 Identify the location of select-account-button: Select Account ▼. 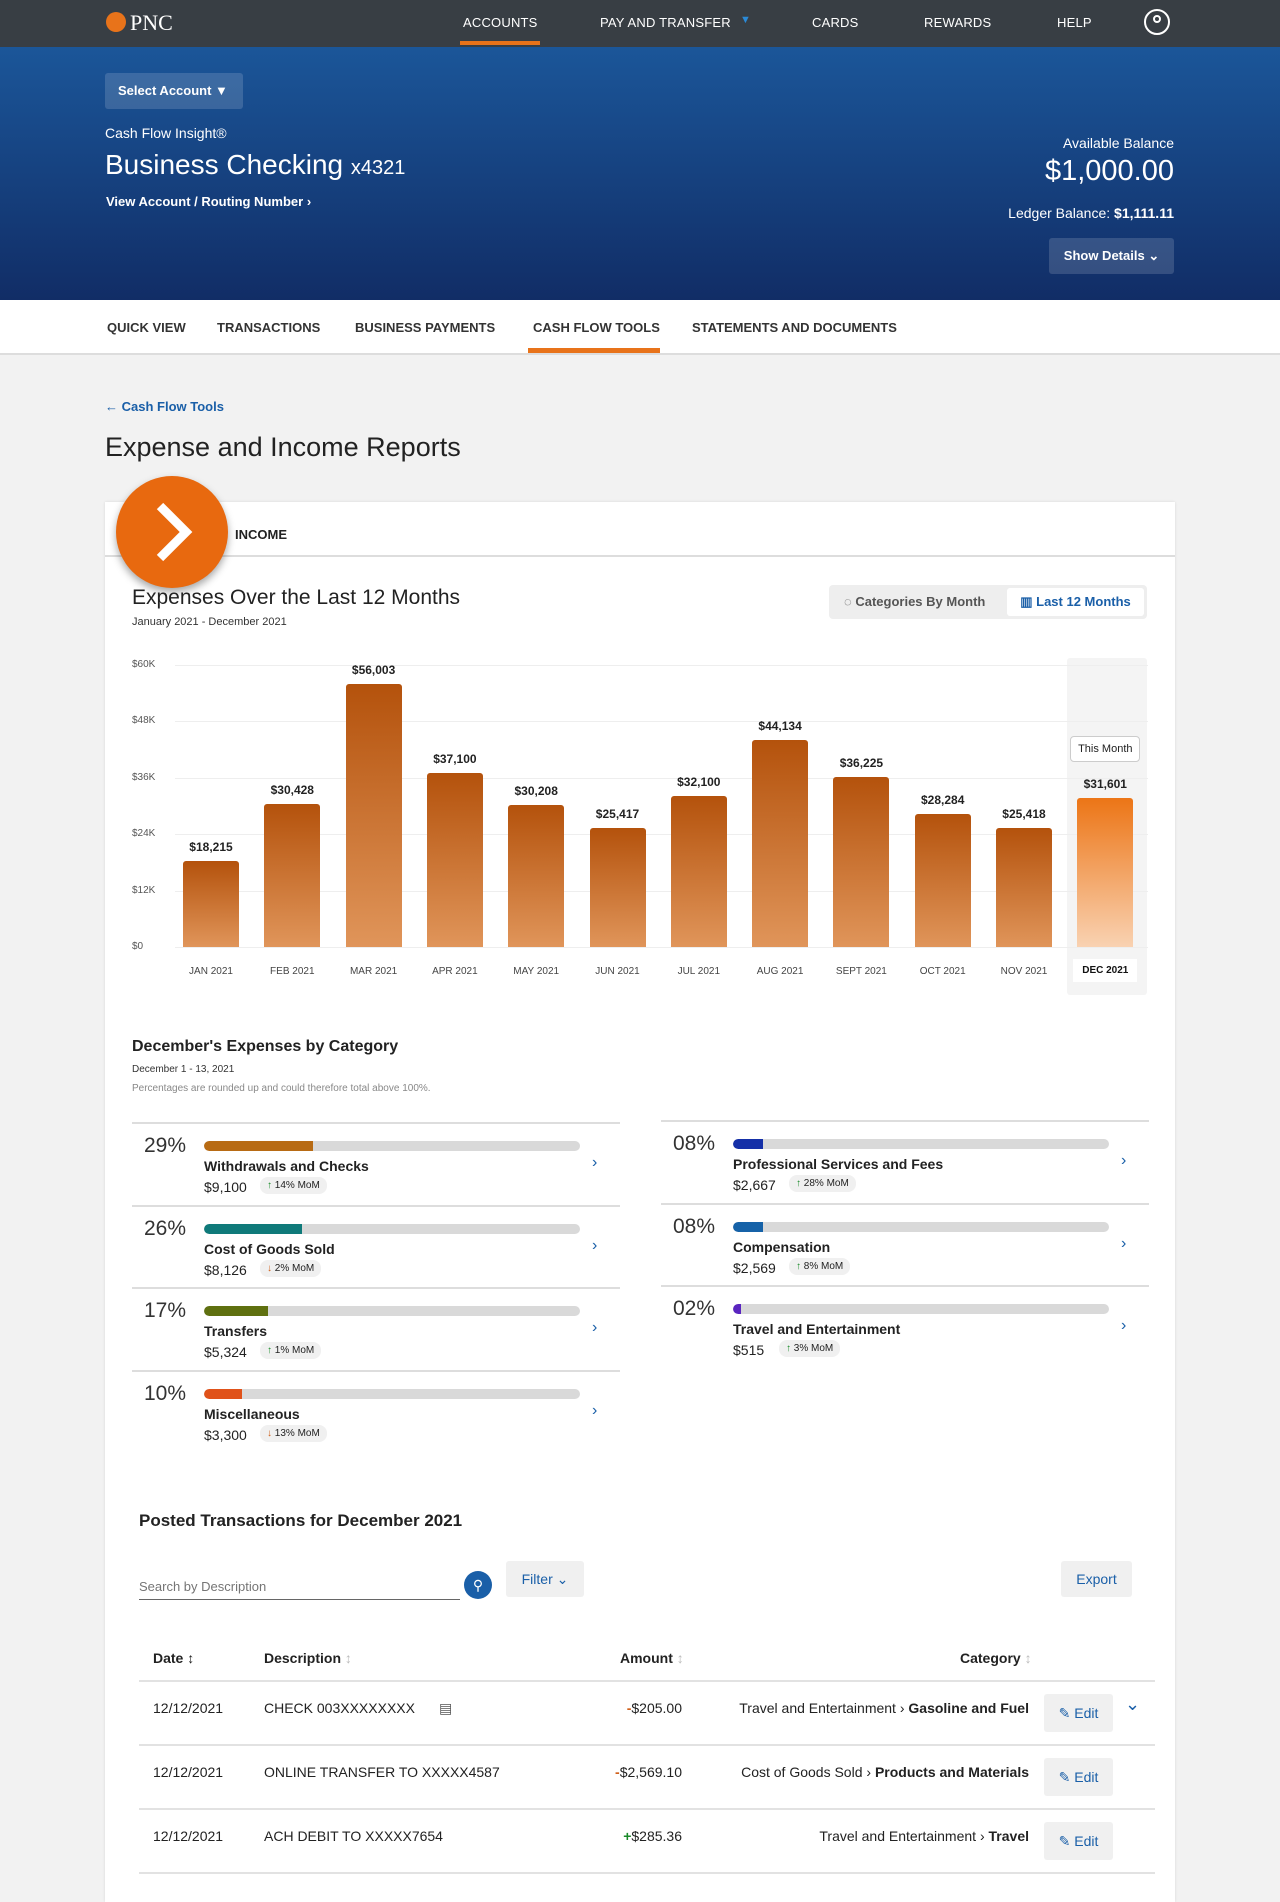
(174, 91).